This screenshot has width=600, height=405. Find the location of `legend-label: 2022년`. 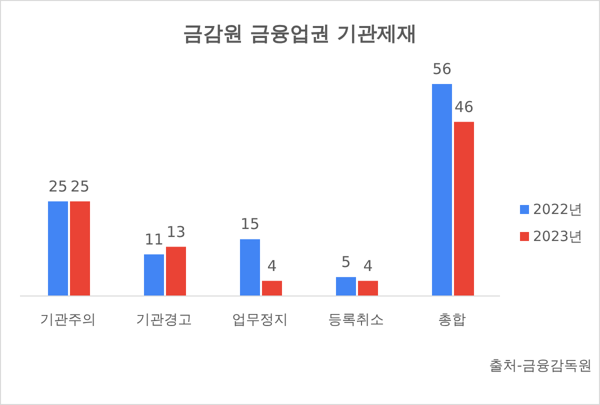

legend-label: 2022년 is located at coordinates (558, 210).